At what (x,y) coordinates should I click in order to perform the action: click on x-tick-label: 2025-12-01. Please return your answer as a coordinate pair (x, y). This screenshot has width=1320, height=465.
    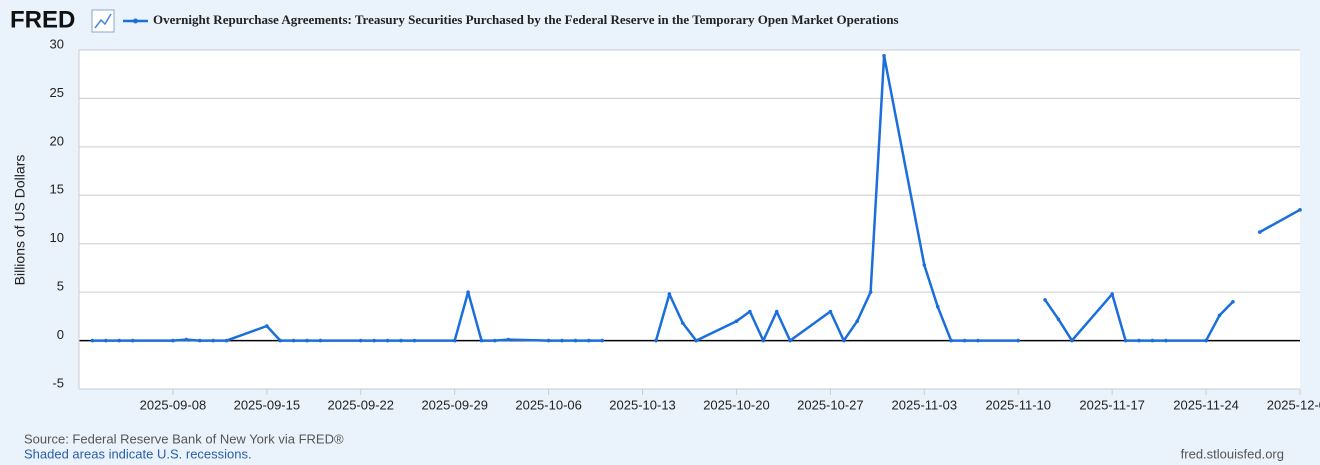
    Looking at the image, I should click on (1293, 404).